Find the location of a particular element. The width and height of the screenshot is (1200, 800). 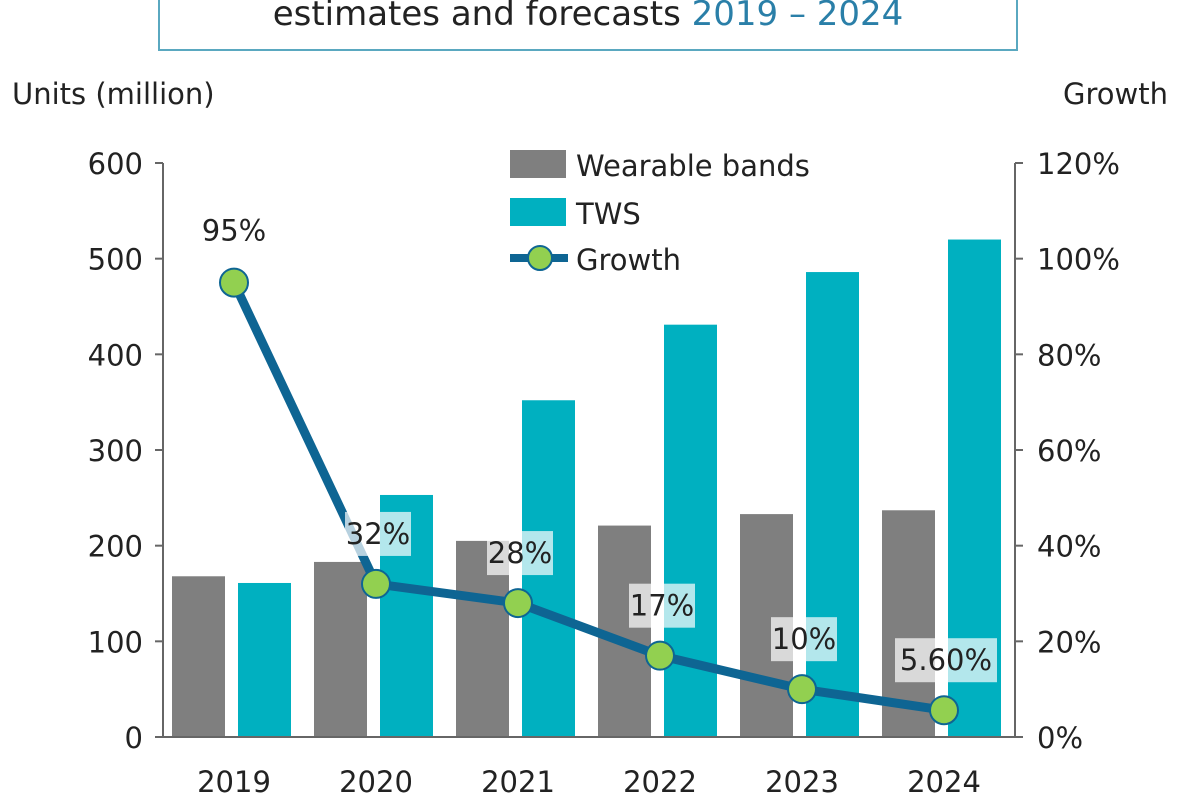

x-tick-label: 2019 is located at coordinates (234, 782).